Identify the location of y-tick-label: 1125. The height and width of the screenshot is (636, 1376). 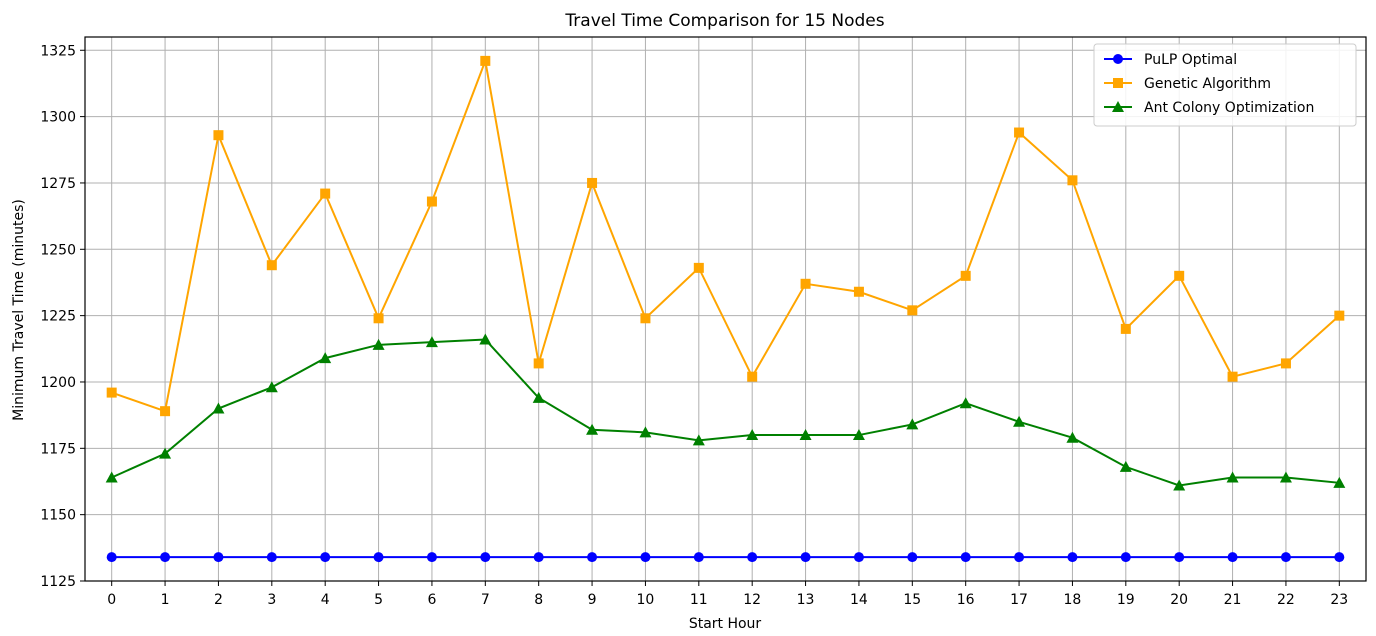
(58, 582).